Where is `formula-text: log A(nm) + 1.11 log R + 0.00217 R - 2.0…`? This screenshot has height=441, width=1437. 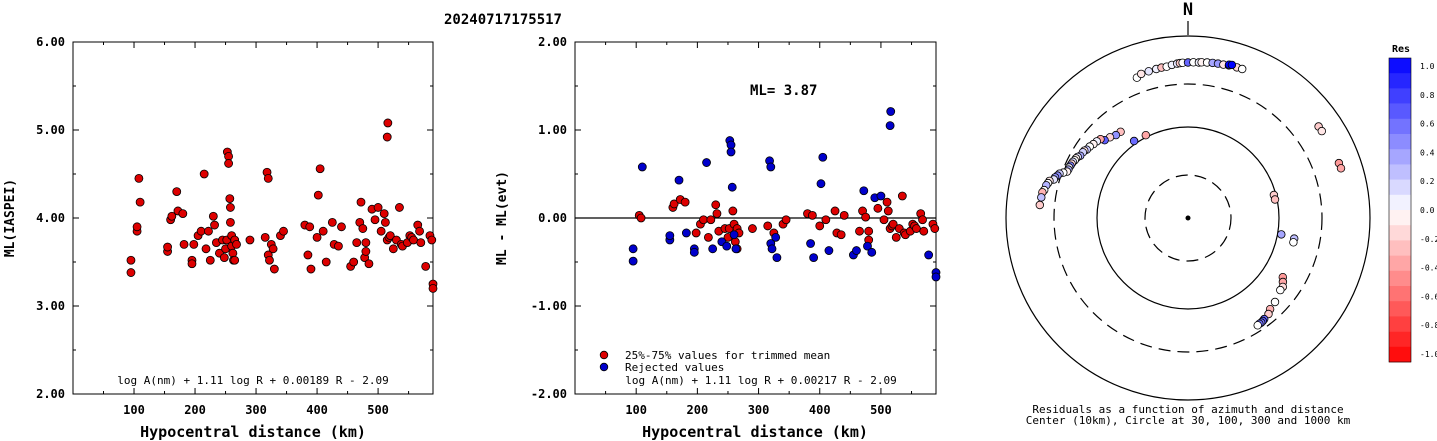
formula-text: log A(nm) + 1.11 log R + 0.00217 R - 2.0… is located at coordinates (761, 380).